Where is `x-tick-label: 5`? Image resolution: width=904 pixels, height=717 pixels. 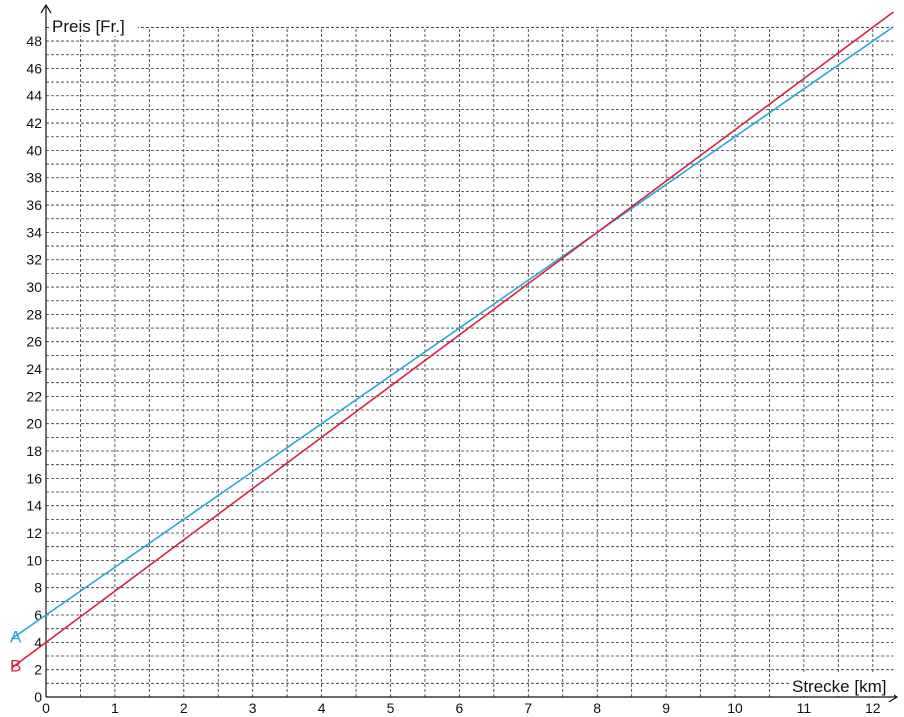
x-tick-label: 5 is located at coordinates (391, 708).